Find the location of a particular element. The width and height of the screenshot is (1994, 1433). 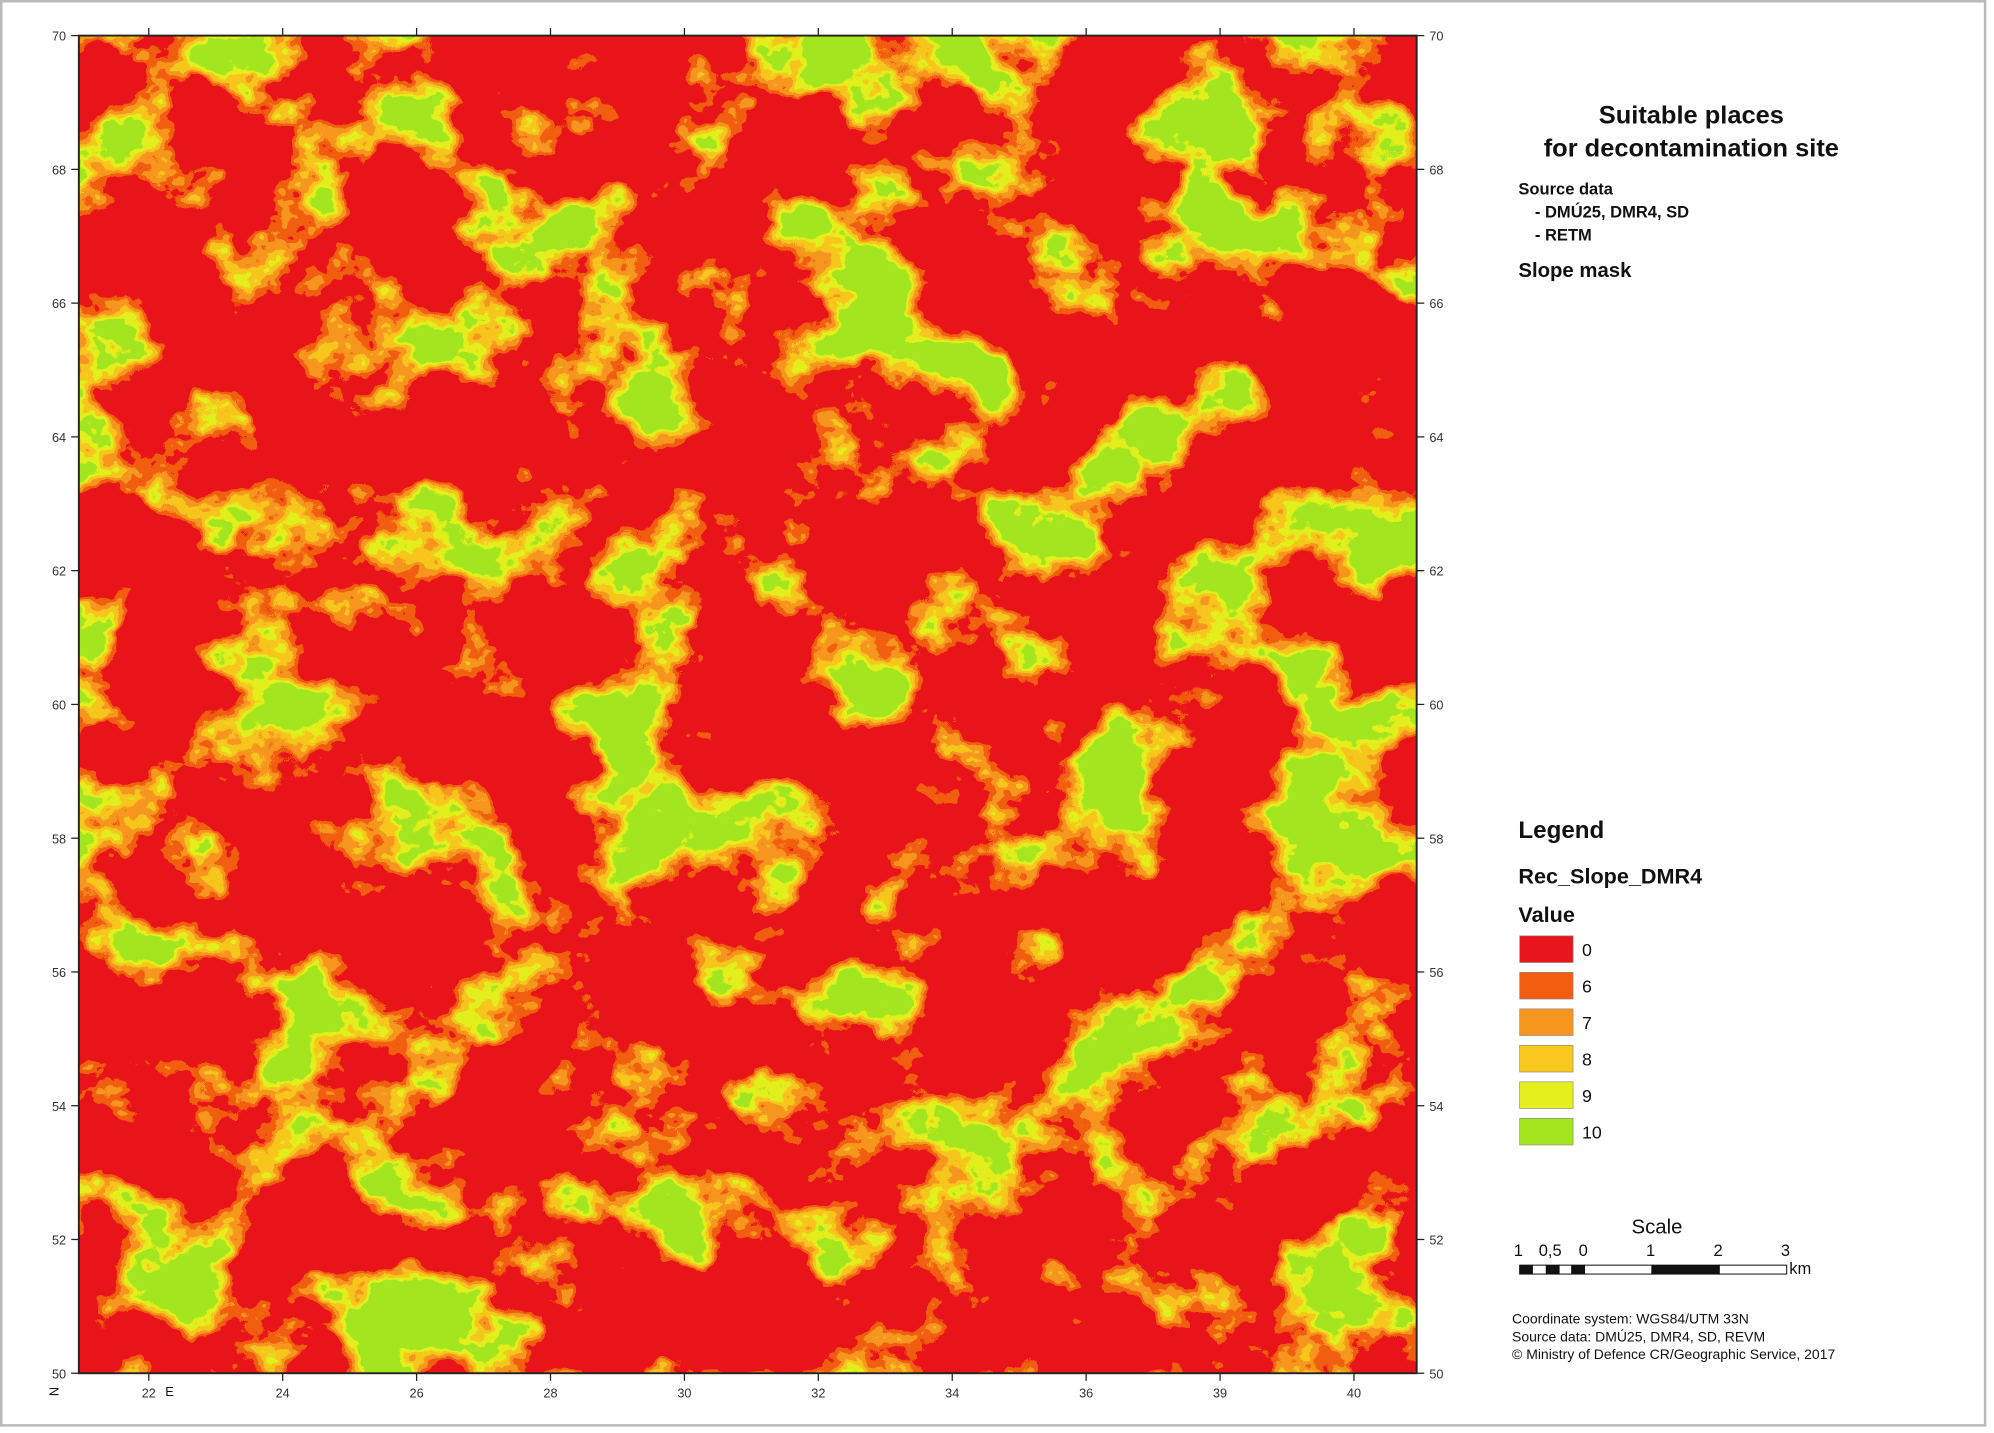

legend-label: 9 is located at coordinates (1587, 1096).